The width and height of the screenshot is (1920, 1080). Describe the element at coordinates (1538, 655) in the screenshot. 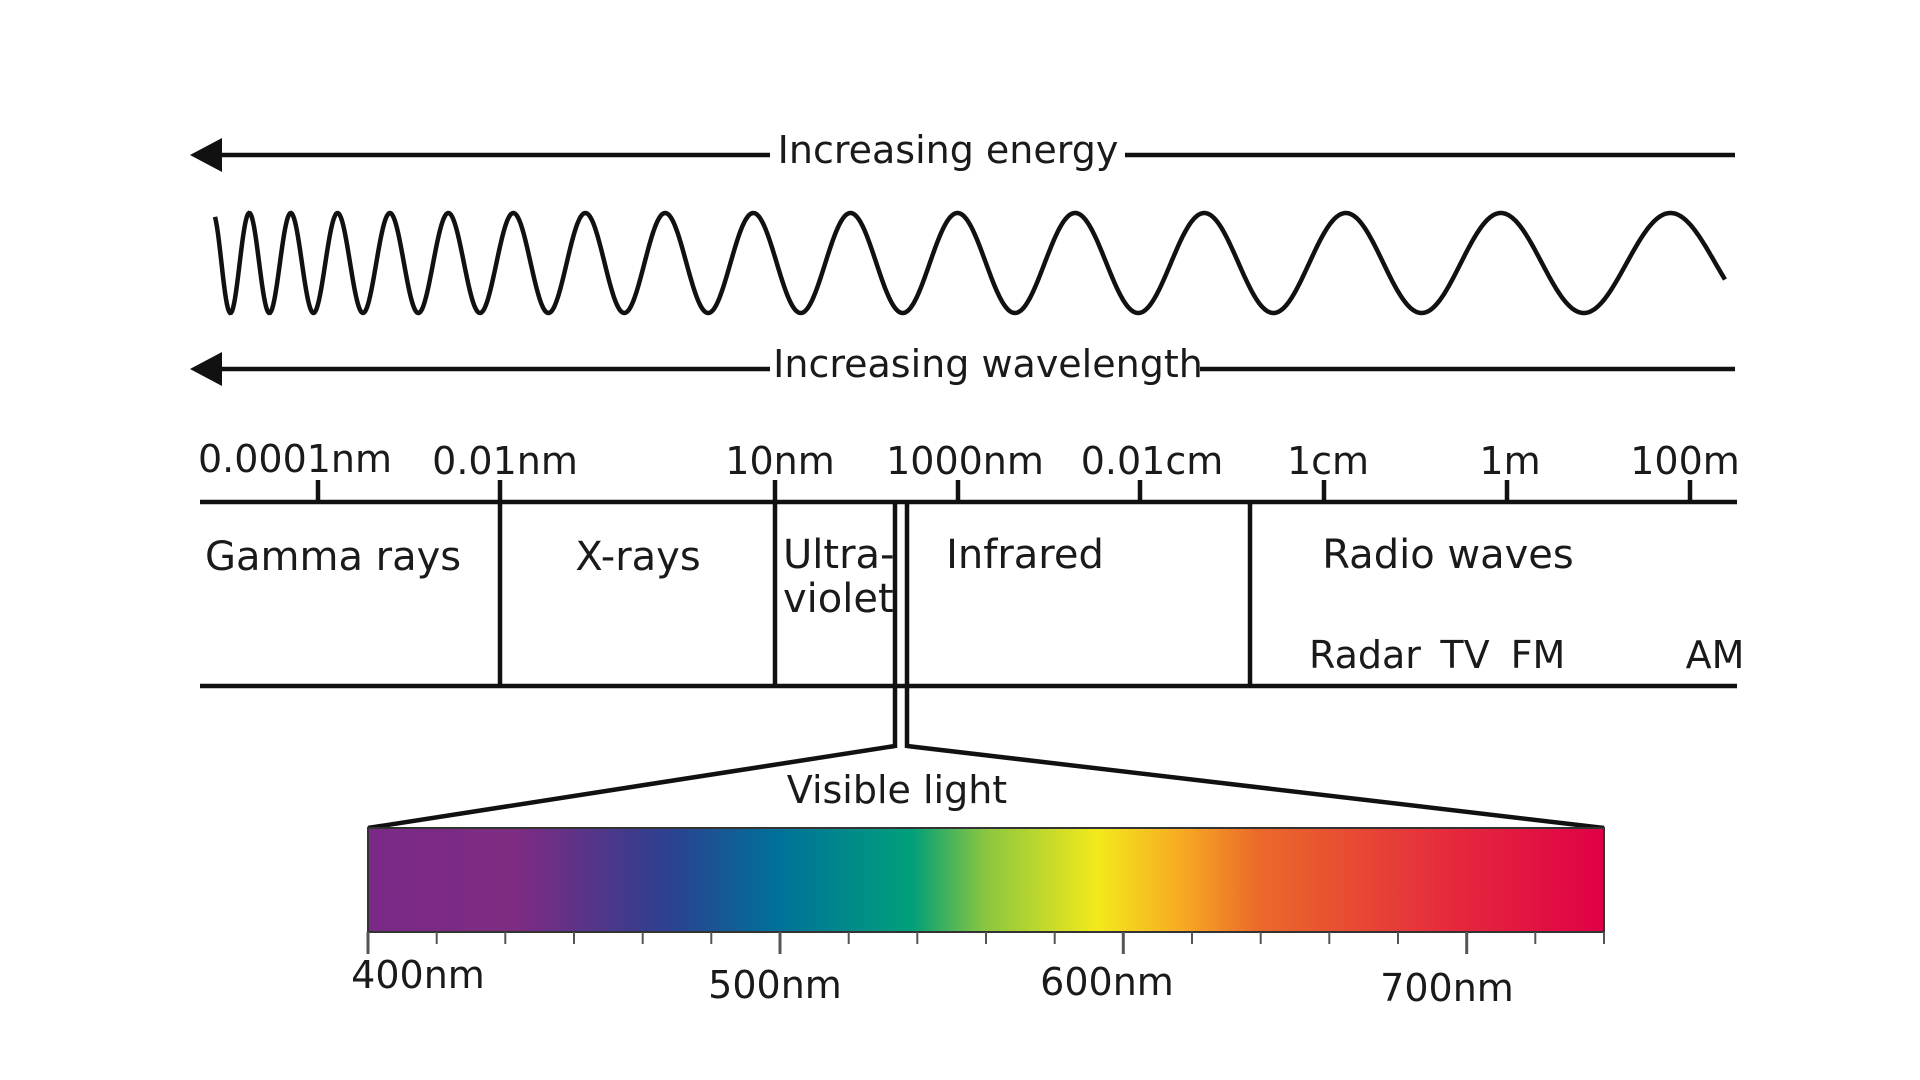

I see `radio-fm: FM` at that location.